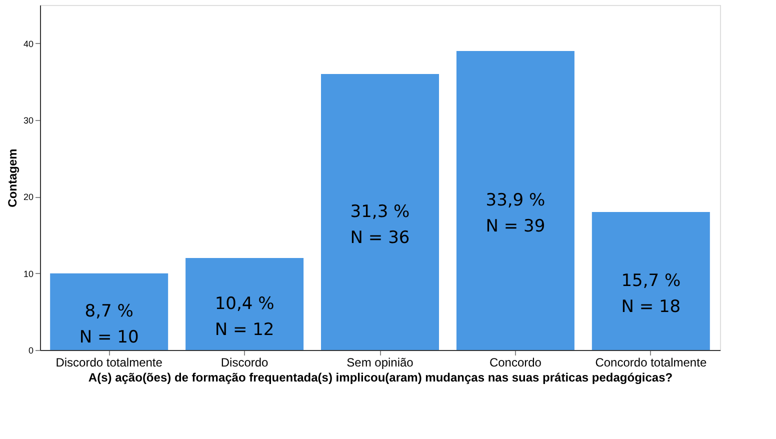  What do you see at coordinates (12, 178) in the screenshot?
I see `y-axis-title: Contagem` at bounding box center [12, 178].